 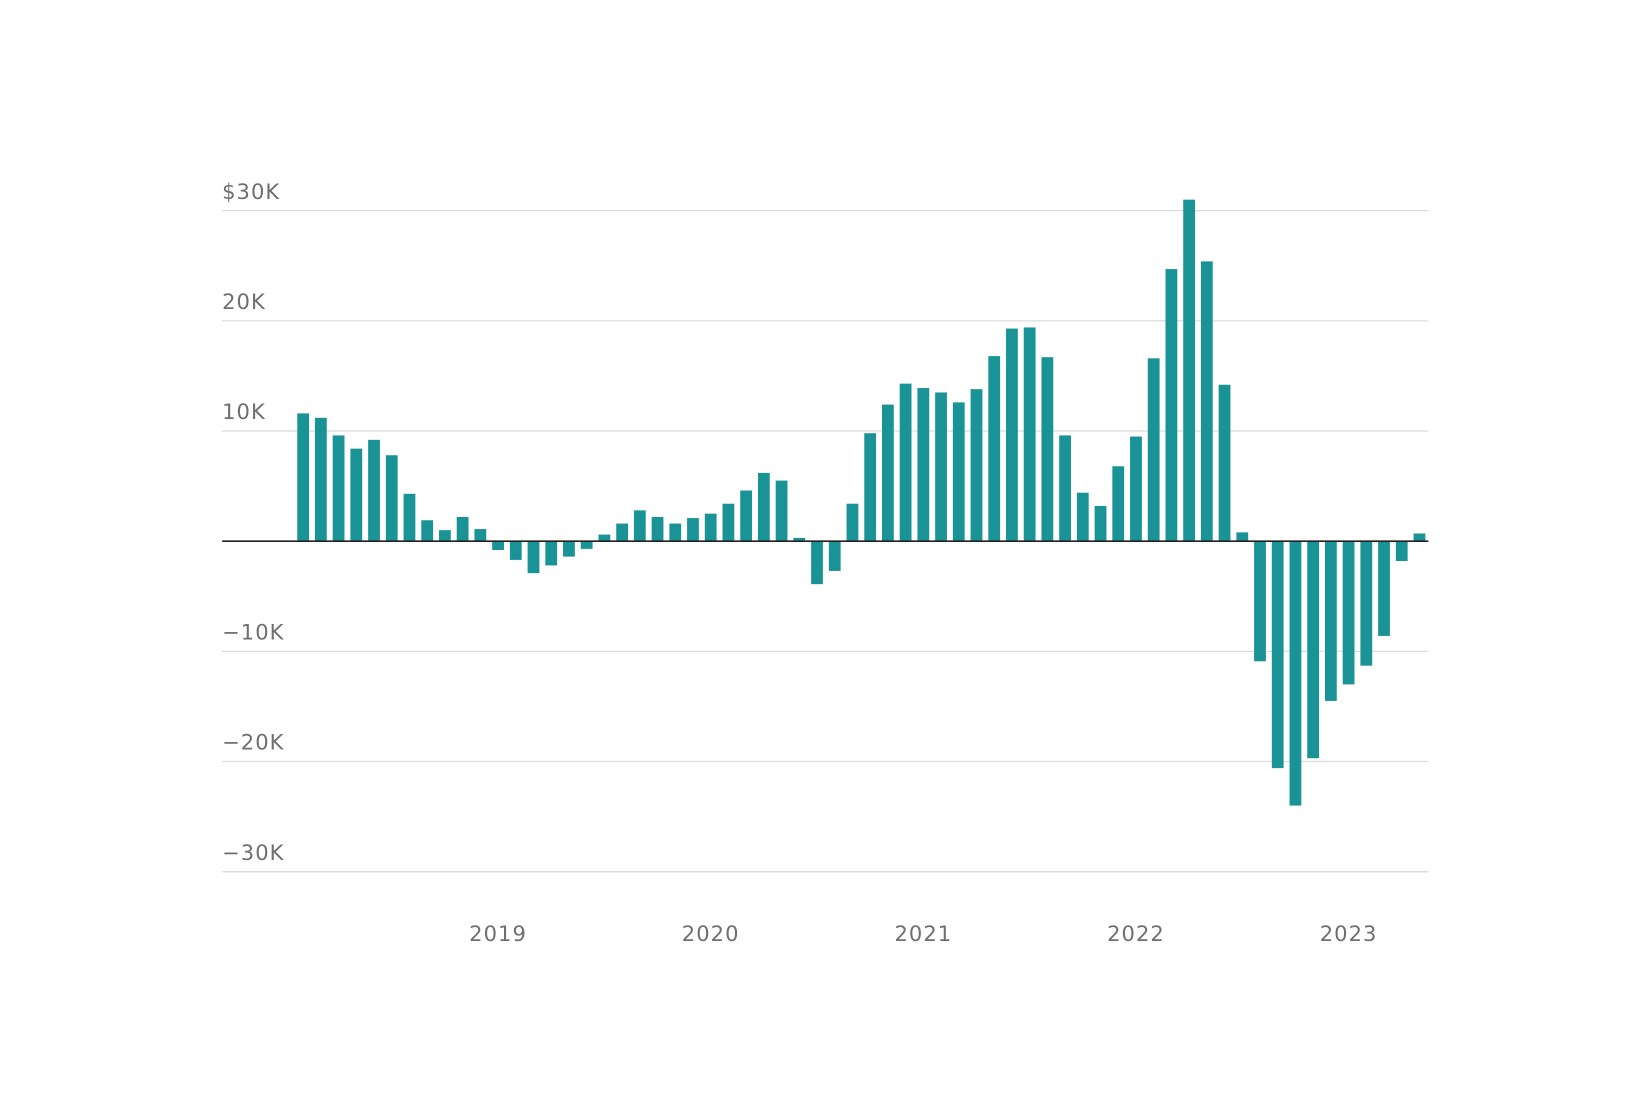 I want to click on x-tick-label: 2021, so click(x=923, y=933).